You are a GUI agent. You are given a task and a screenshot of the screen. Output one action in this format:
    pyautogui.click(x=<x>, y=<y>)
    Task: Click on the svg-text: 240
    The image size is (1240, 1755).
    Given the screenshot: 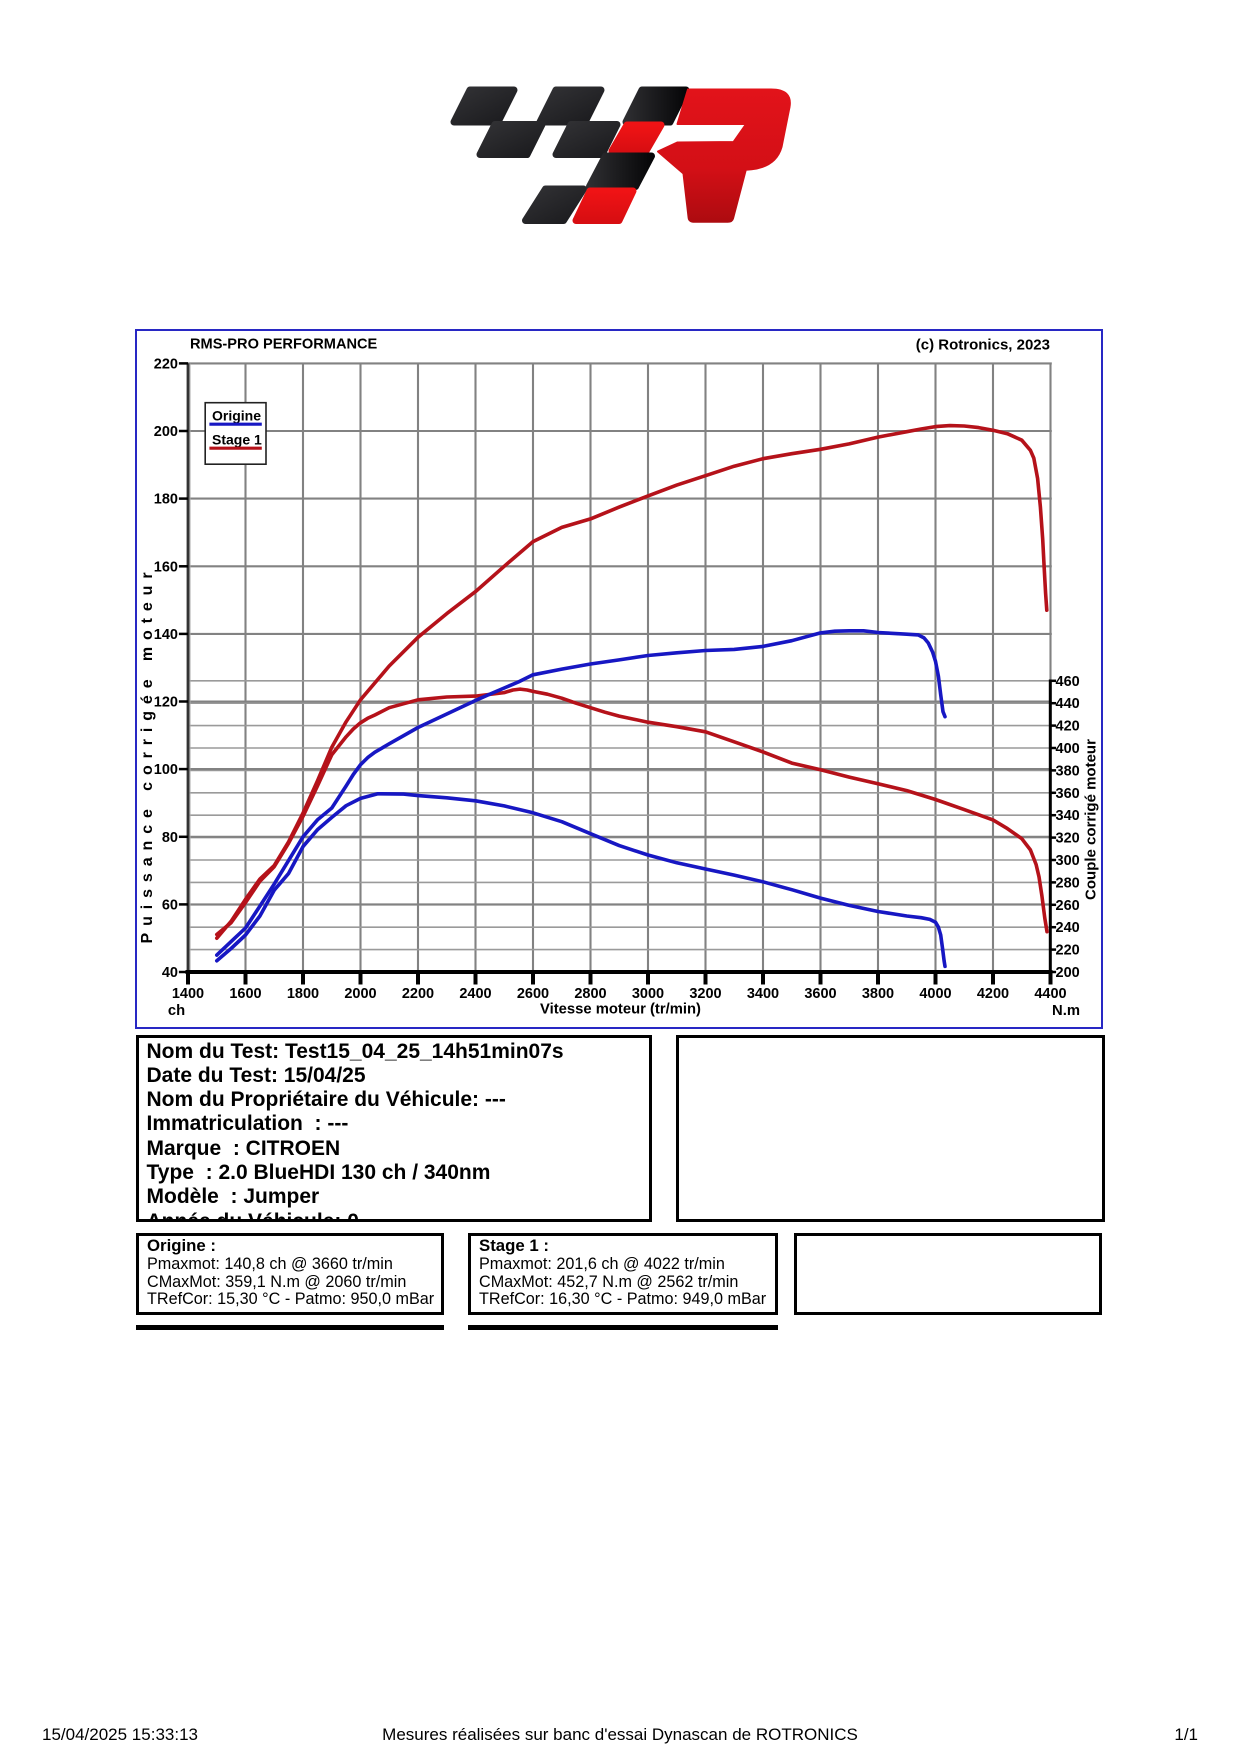 What is the action you would take?
    pyautogui.click(x=1067, y=928)
    